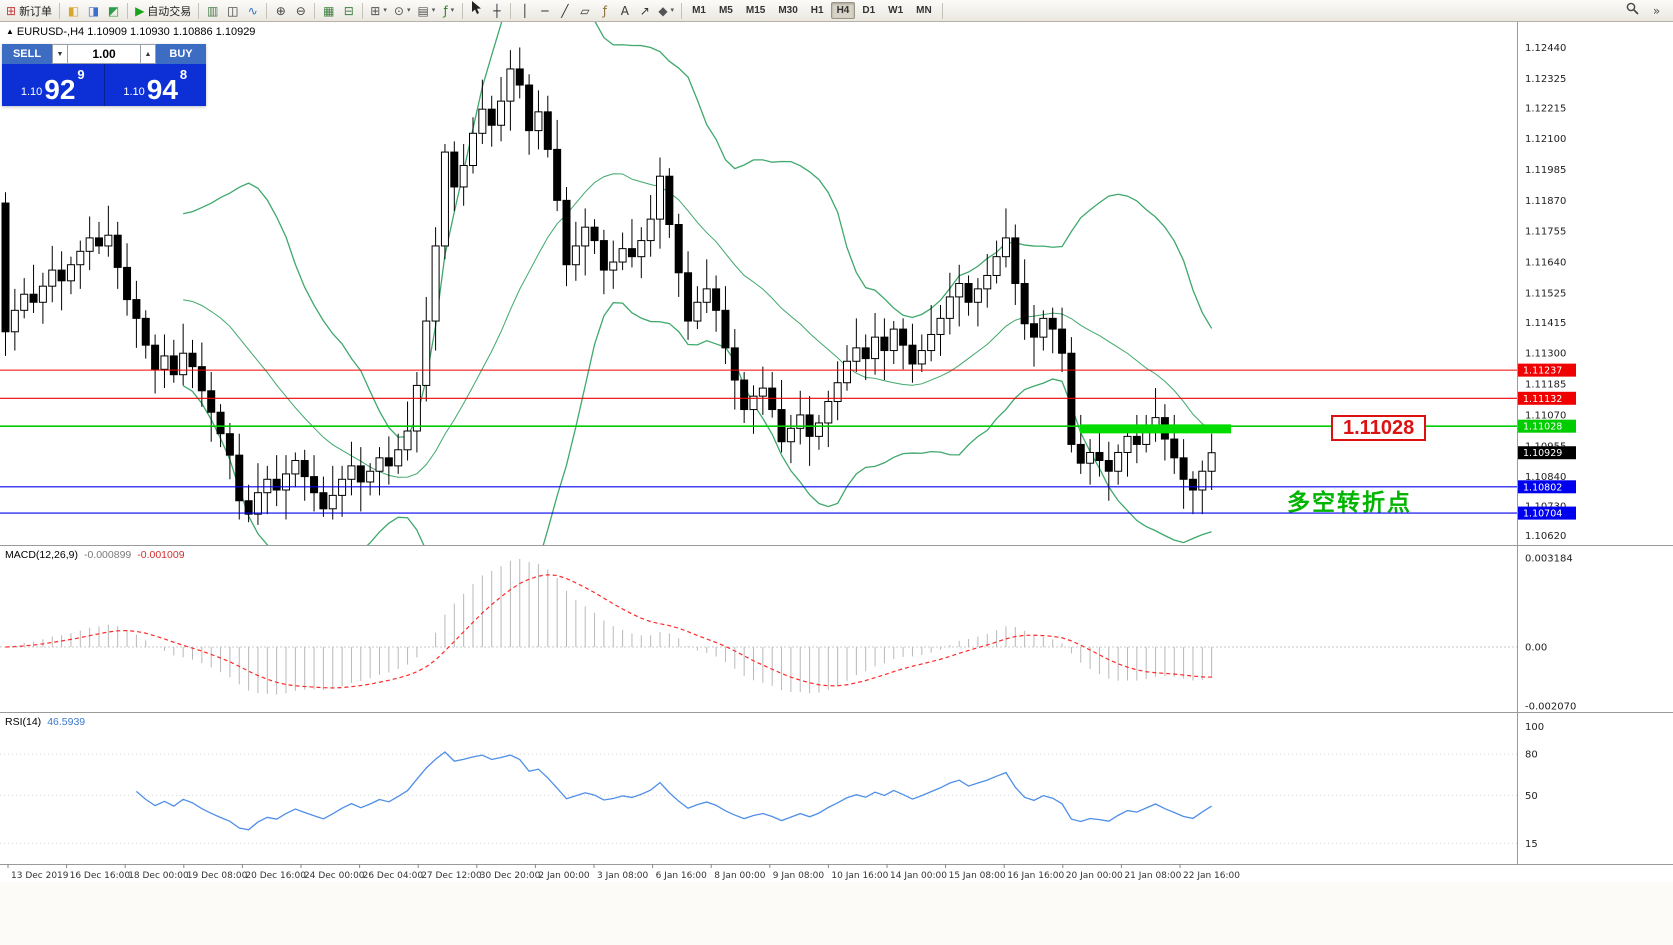 The image size is (1673, 945). Describe the element at coordinates (426, 10) in the screenshot. I see `templates-button: ▤ ▾` at that location.